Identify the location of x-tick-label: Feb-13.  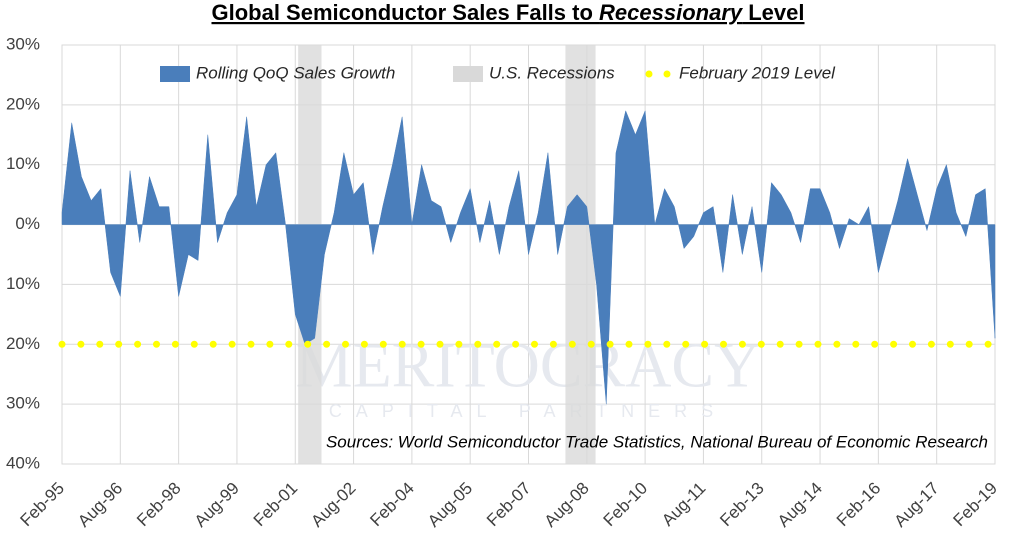
(742, 505).